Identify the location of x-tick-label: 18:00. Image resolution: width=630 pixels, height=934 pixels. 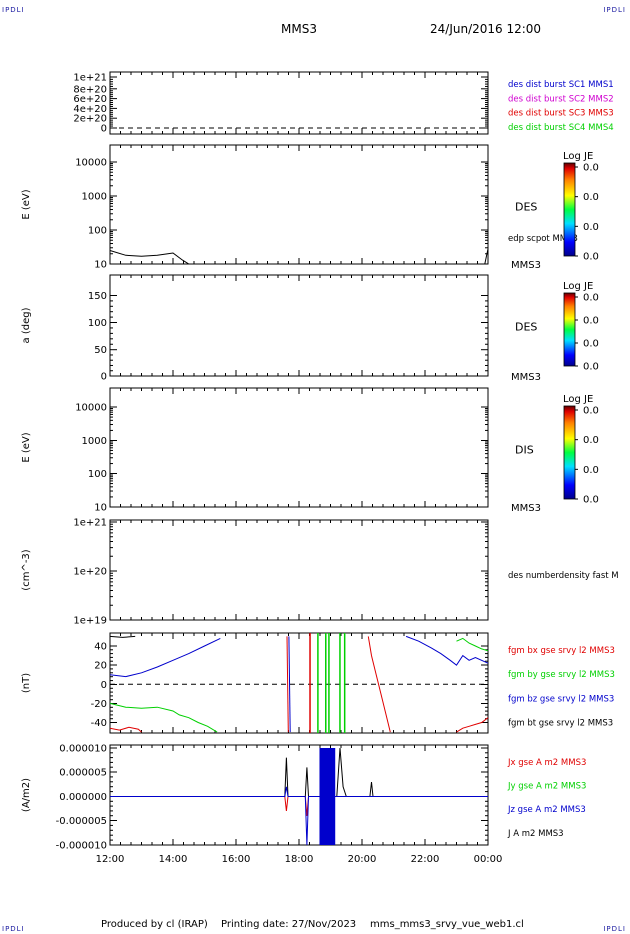
(299, 859).